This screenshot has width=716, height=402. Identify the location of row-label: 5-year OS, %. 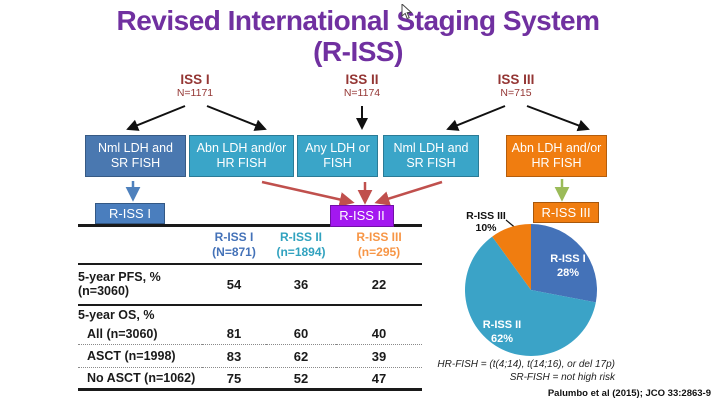
(116, 314).